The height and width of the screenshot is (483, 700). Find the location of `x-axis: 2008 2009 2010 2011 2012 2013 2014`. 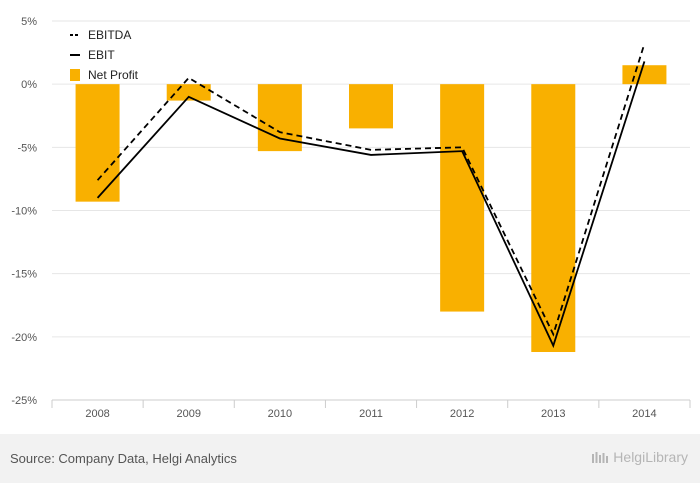

x-axis: 2008 2009 2010 2011 2012 2013 2014 is located at coordinates (371, 409).